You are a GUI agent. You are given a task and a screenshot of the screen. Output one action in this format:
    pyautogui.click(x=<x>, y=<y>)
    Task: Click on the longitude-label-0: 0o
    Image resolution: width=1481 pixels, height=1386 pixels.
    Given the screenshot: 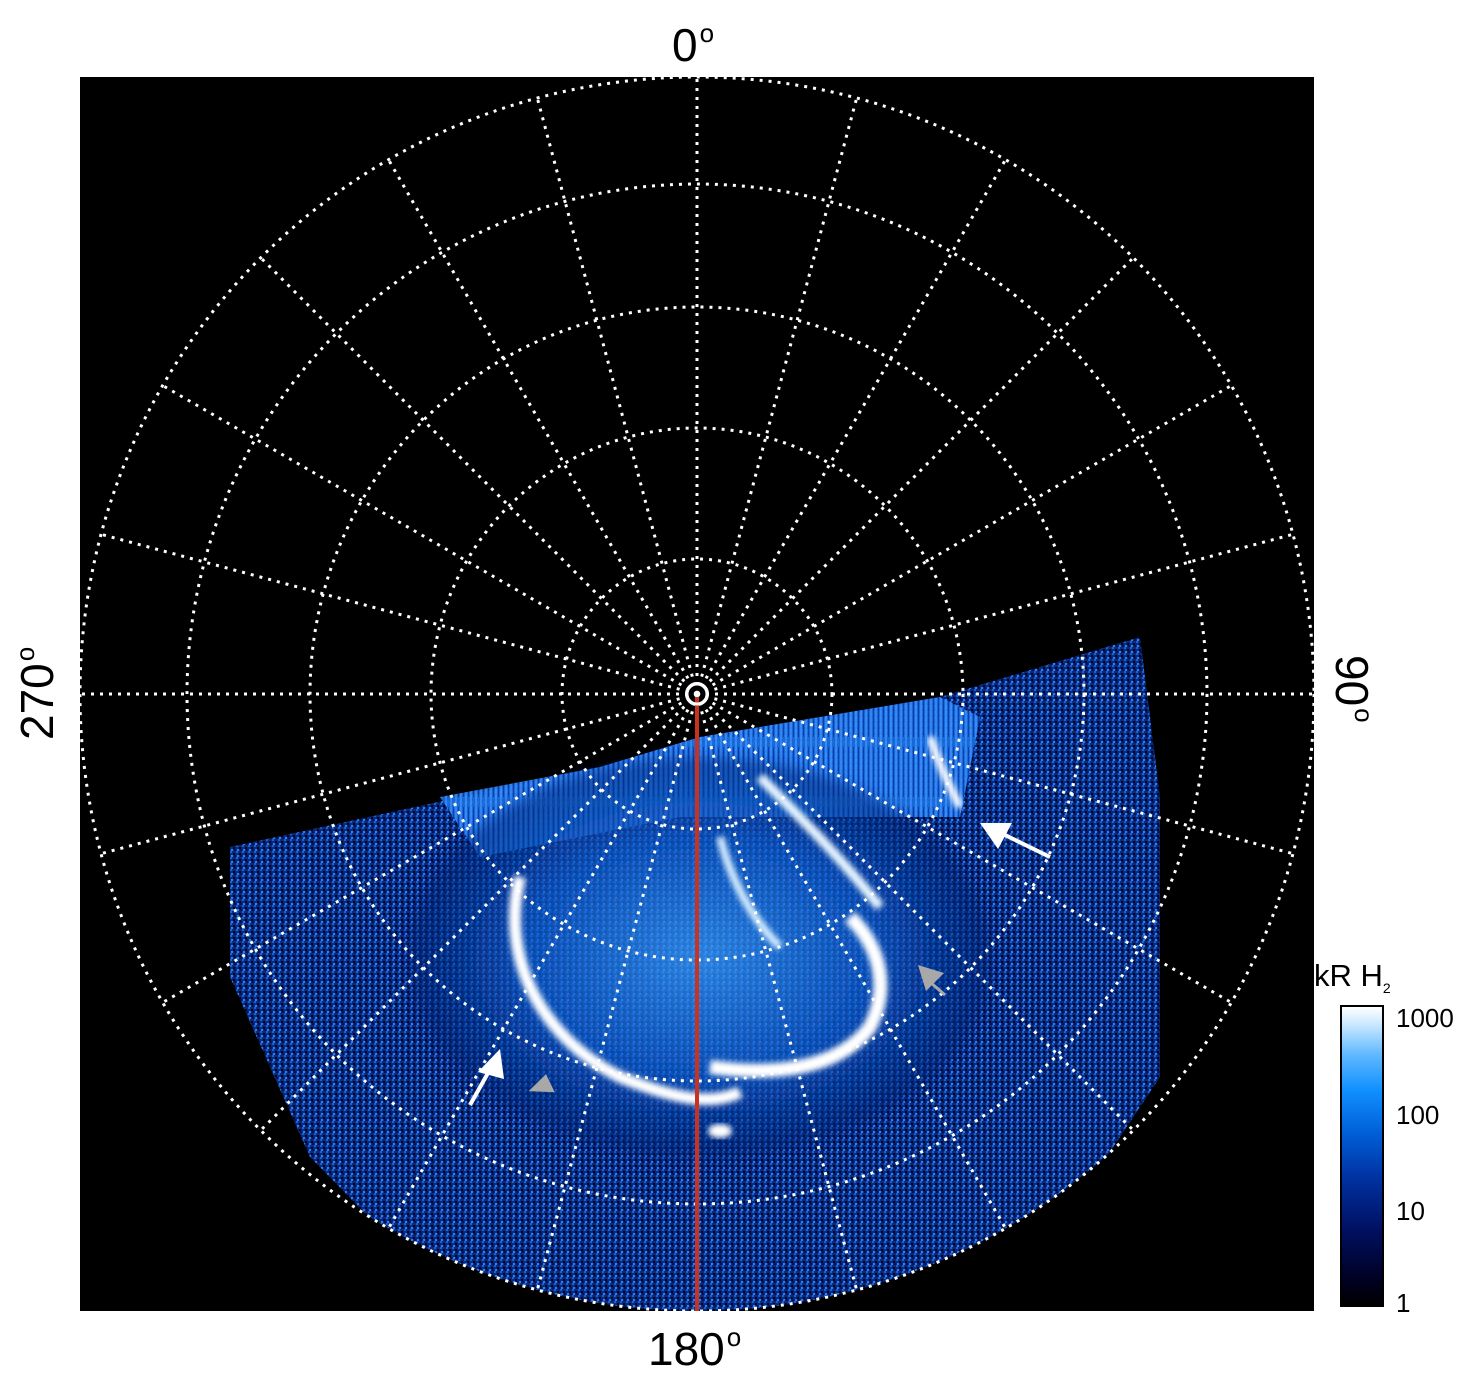 What is the action you would take?
    pyautogui.click(x=693, y=44)
    